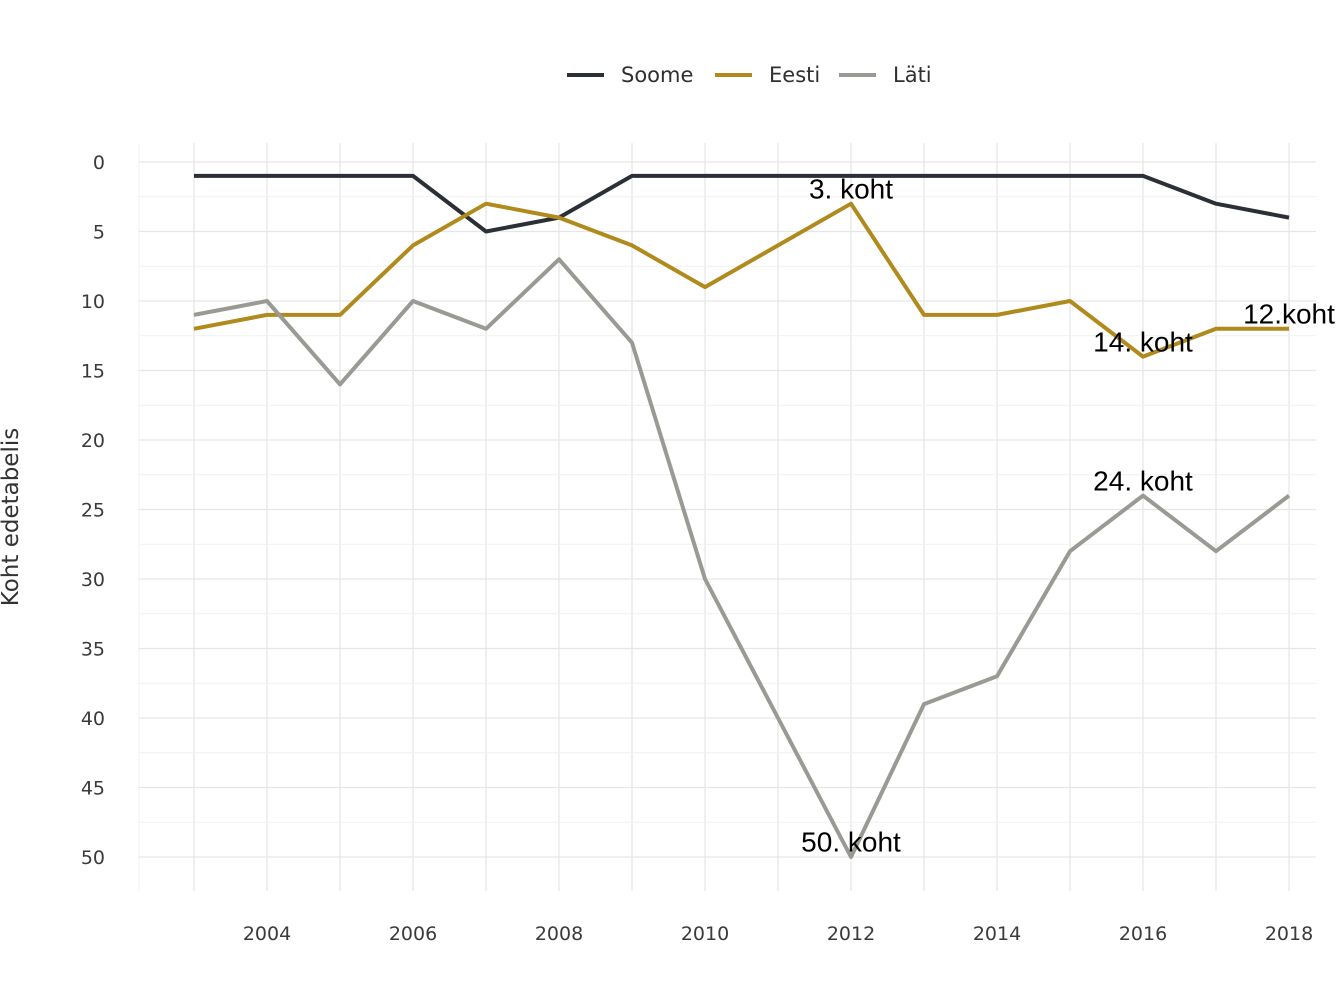 The image size is (1344, 1008). Describe the element at coordinates (1143, 341) in the screenshot. I see `annotation-label: 14. koht` at that location.